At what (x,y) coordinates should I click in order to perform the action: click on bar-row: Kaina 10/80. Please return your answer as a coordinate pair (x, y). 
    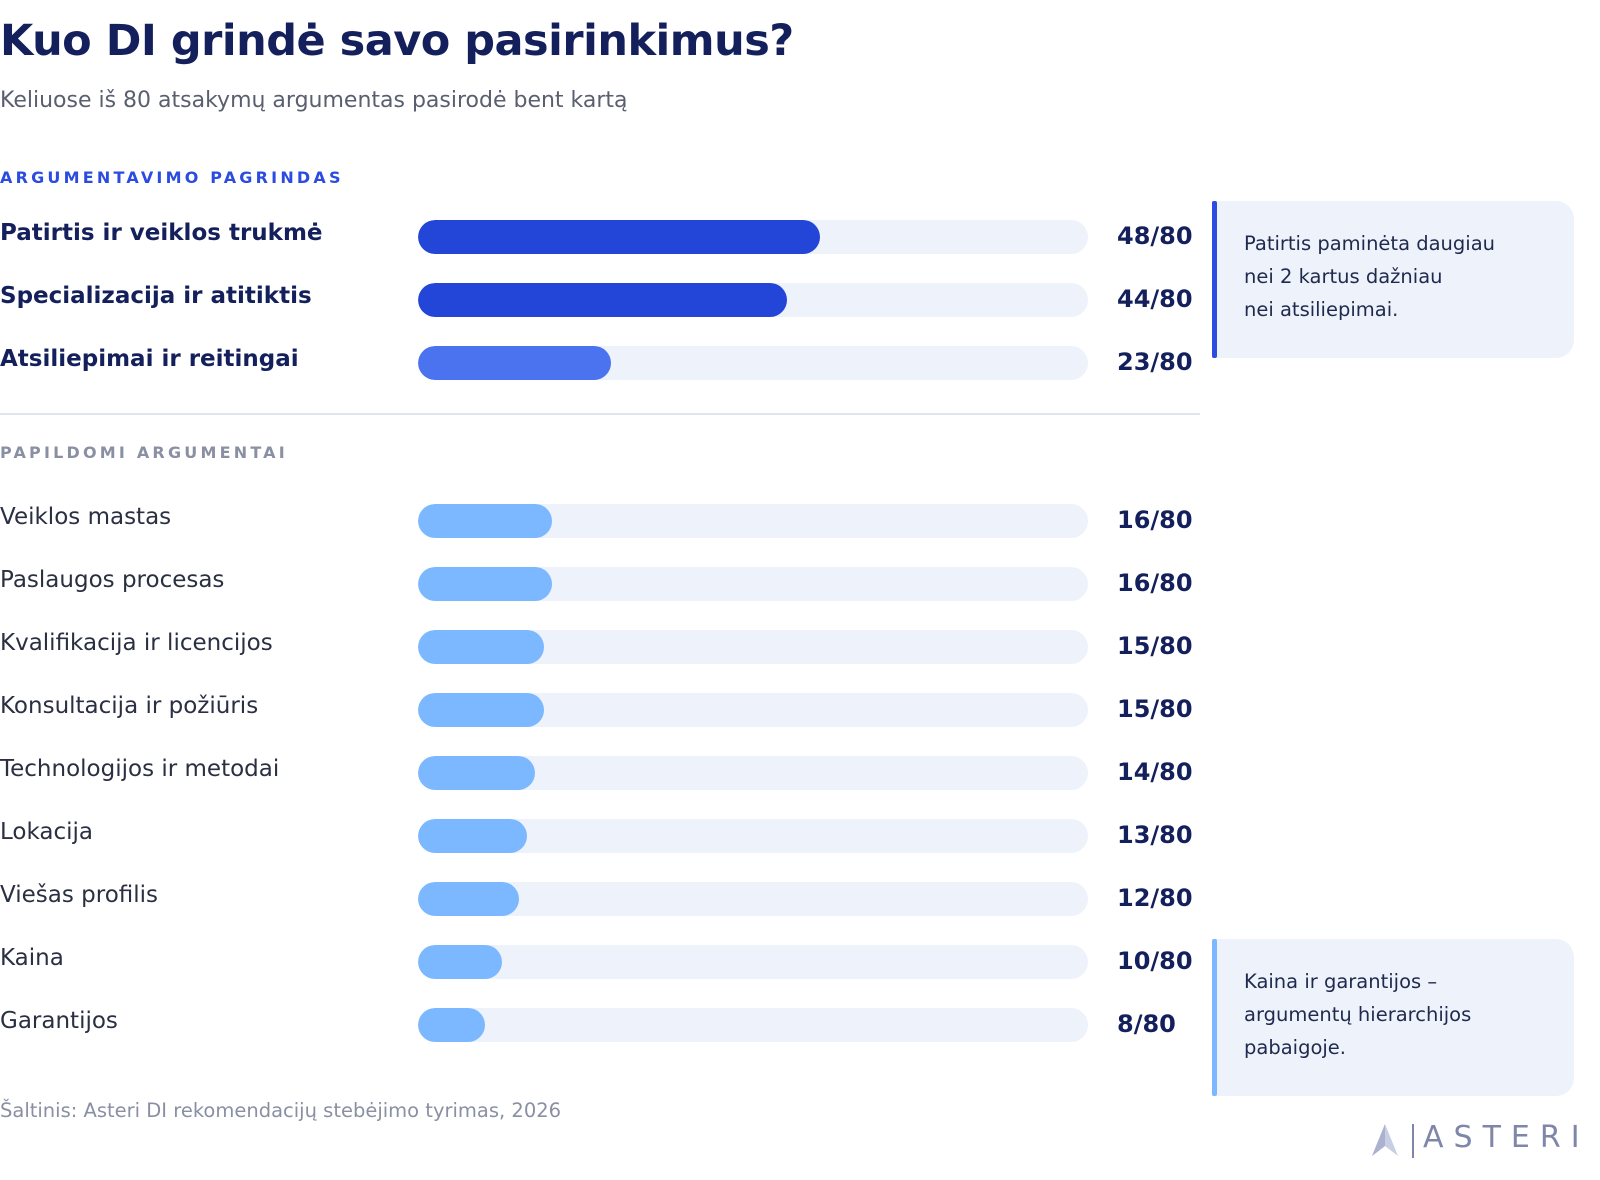
    Looking at the image, I should click on (600, 961).